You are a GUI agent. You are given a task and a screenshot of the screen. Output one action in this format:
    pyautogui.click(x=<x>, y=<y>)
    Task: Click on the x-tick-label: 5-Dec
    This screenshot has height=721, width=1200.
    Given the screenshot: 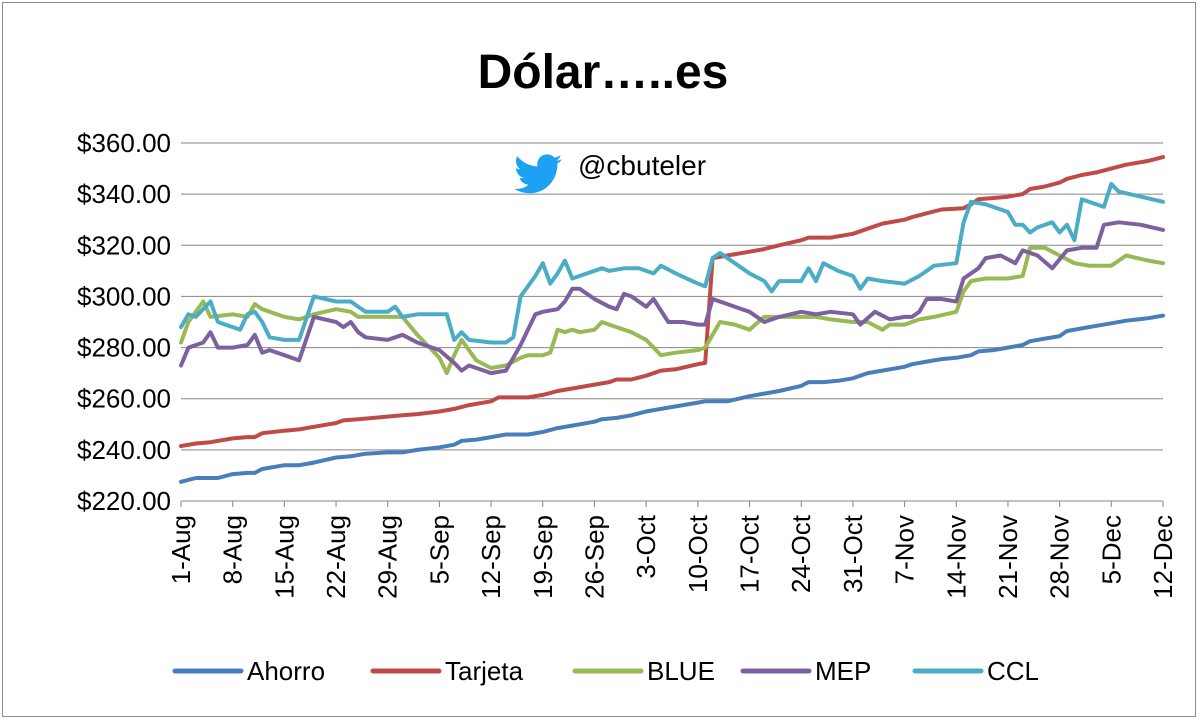 What is the action you would take?
    pyautogui.click(x=1111, y=549)
    